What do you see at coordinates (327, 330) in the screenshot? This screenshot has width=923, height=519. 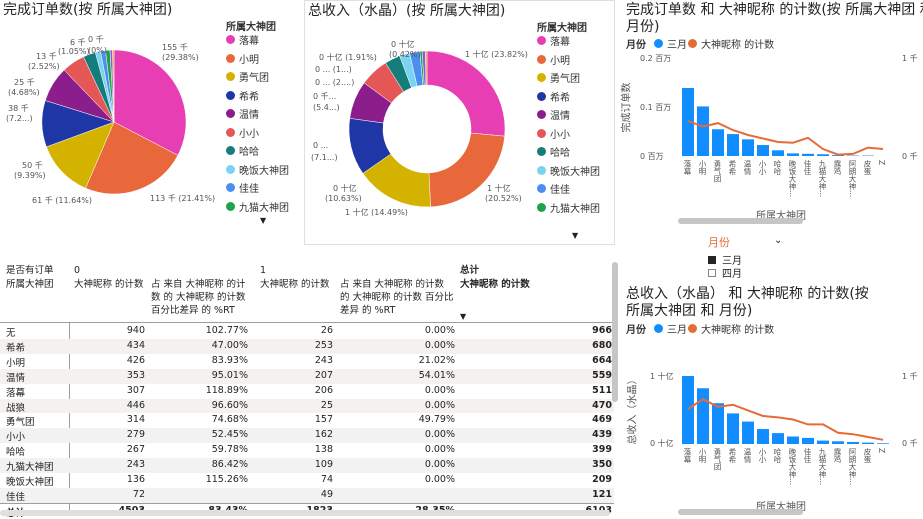 I see `table-cell: 26` at bounding box center [327, 330].